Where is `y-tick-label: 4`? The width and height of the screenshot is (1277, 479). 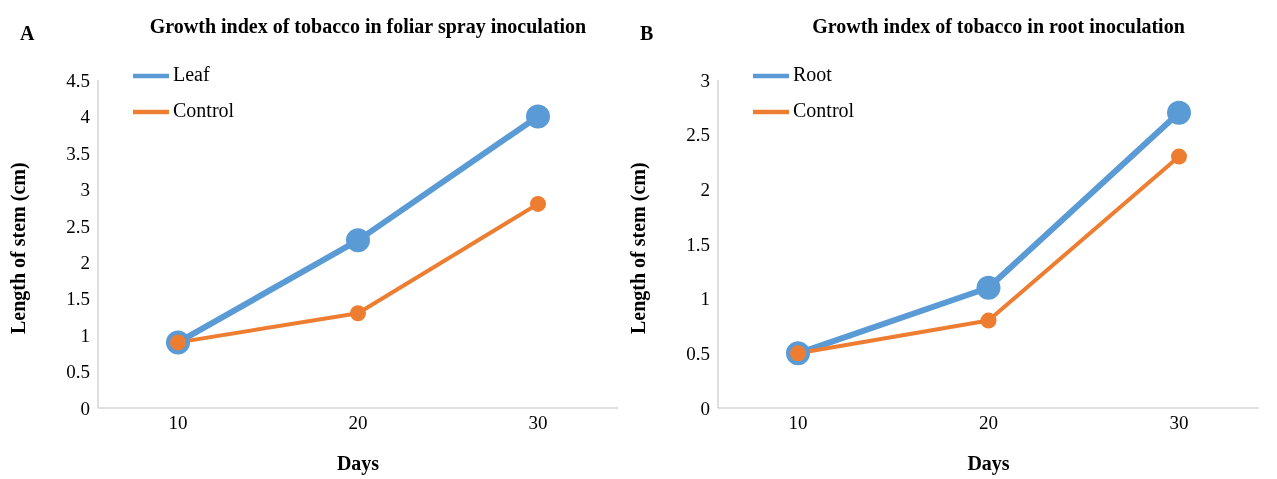 y-tick-label: 4 is located at coordinates (85, 117).